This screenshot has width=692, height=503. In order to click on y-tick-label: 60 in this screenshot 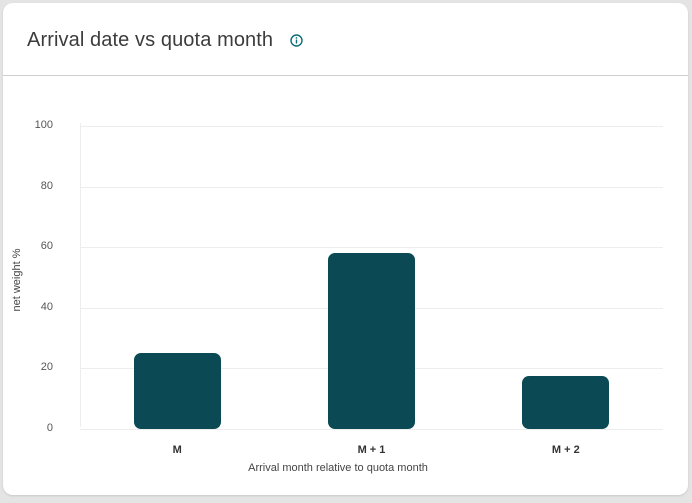, I will do `click(46, 246)`.